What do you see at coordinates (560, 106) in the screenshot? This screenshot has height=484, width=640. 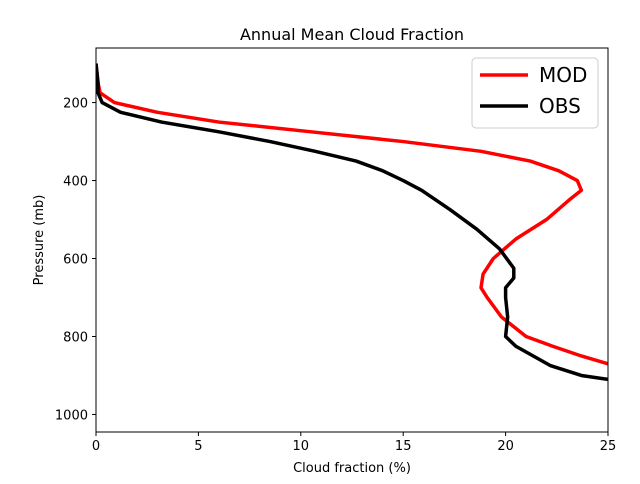 I see `legend-label-obs: OBS` at bounding box center [560, 106].